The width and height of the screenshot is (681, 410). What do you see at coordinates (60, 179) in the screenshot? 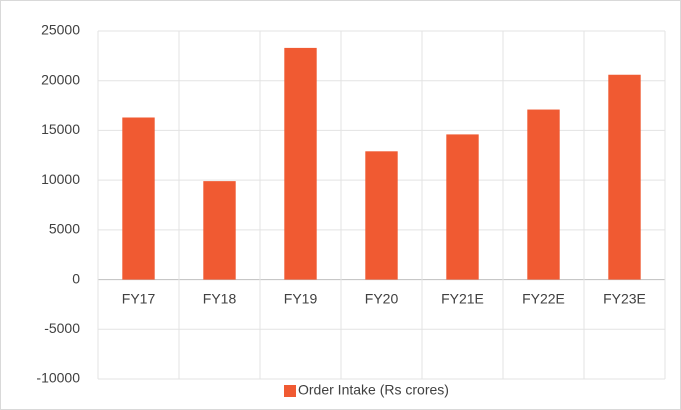
I see `y-tick-label: 10000` at bounding box center [60, 179].